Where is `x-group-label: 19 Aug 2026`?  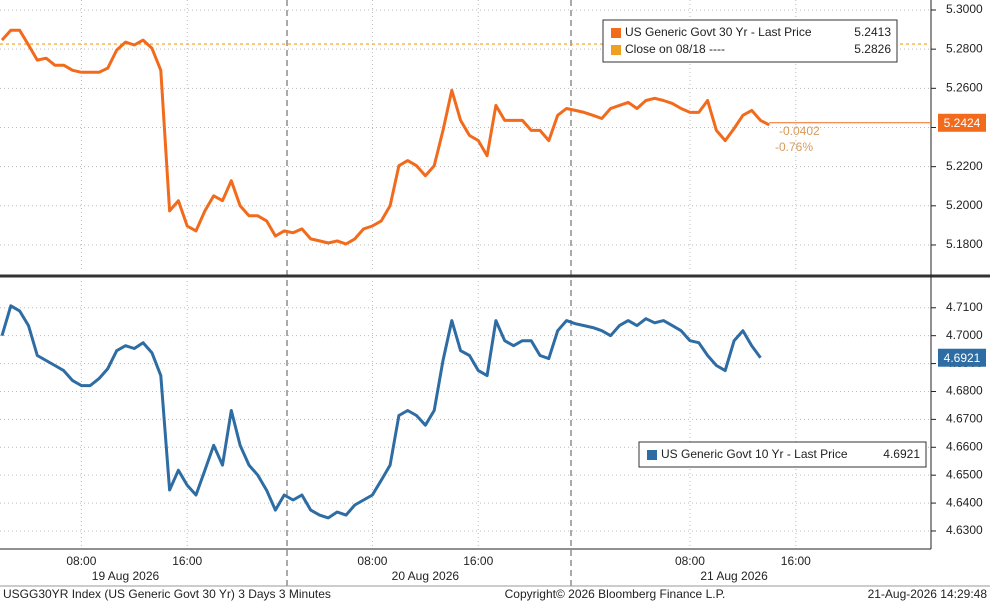 x-group-label: 19 Aug 2026 is located at coordinates (126, 576).